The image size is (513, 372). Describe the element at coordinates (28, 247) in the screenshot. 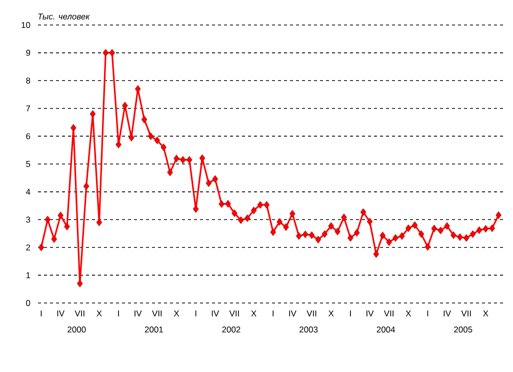

I see `y-tick-label: 2` at that location.